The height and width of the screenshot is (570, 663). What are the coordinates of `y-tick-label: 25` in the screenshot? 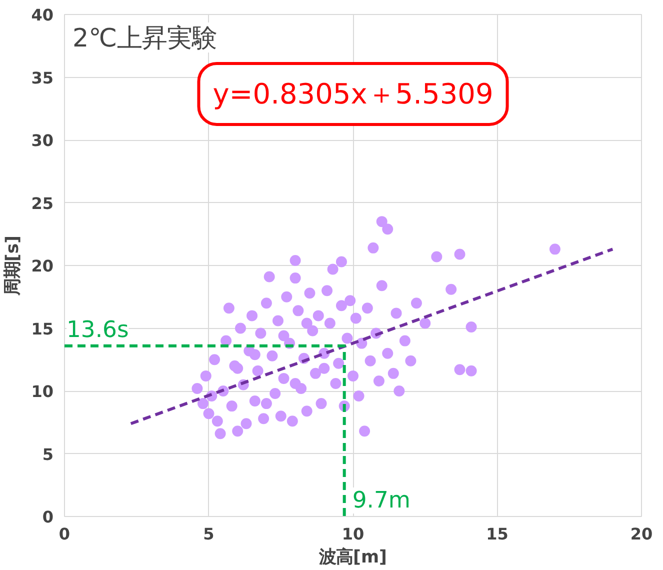 It's located at (42, 203).